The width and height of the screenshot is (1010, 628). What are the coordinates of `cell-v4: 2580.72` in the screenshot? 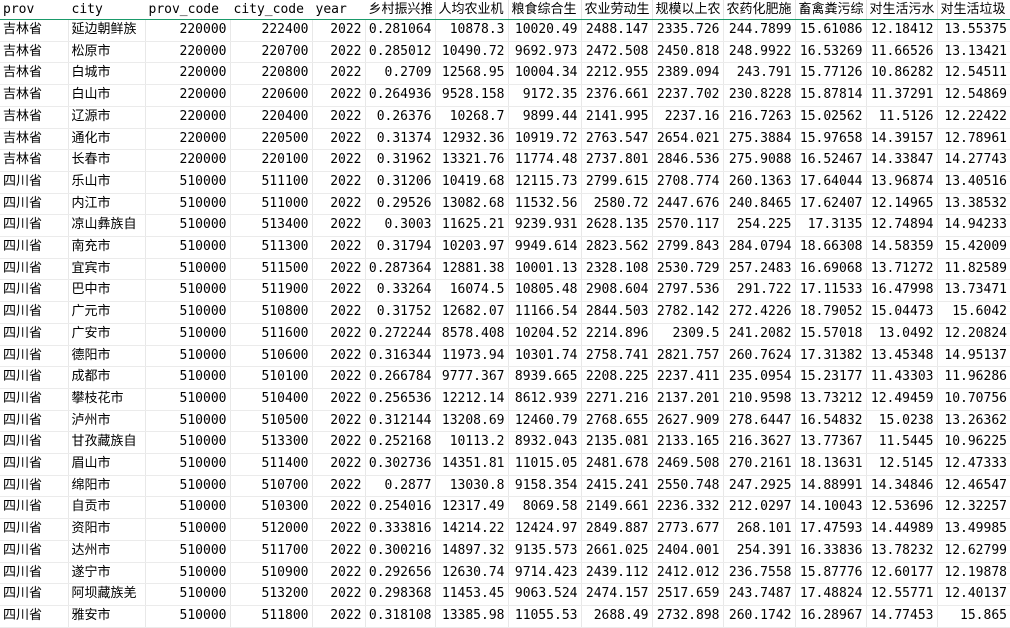 It's located at (617, 204).